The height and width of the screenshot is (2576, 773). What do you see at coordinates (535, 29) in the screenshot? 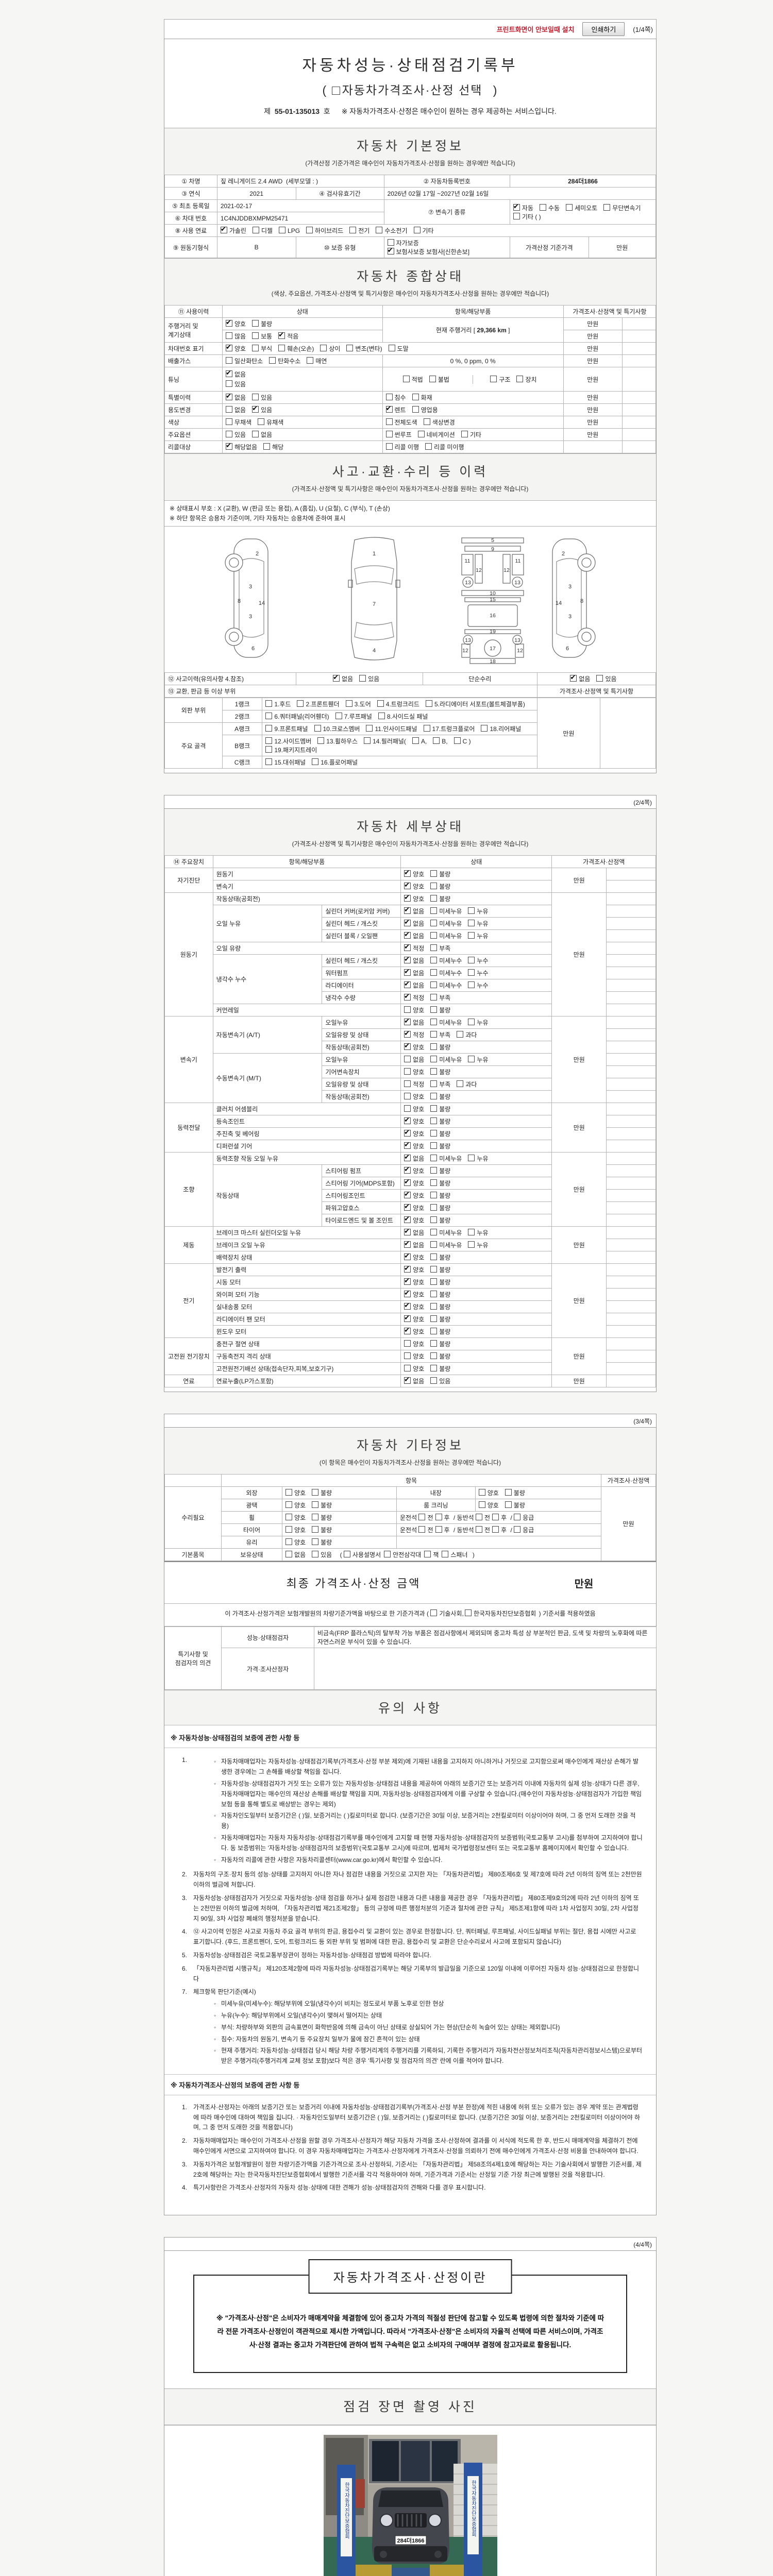
I see `print-install-notice: 프린트화면이 안보일때 설치` at bounding box center [535, 29].